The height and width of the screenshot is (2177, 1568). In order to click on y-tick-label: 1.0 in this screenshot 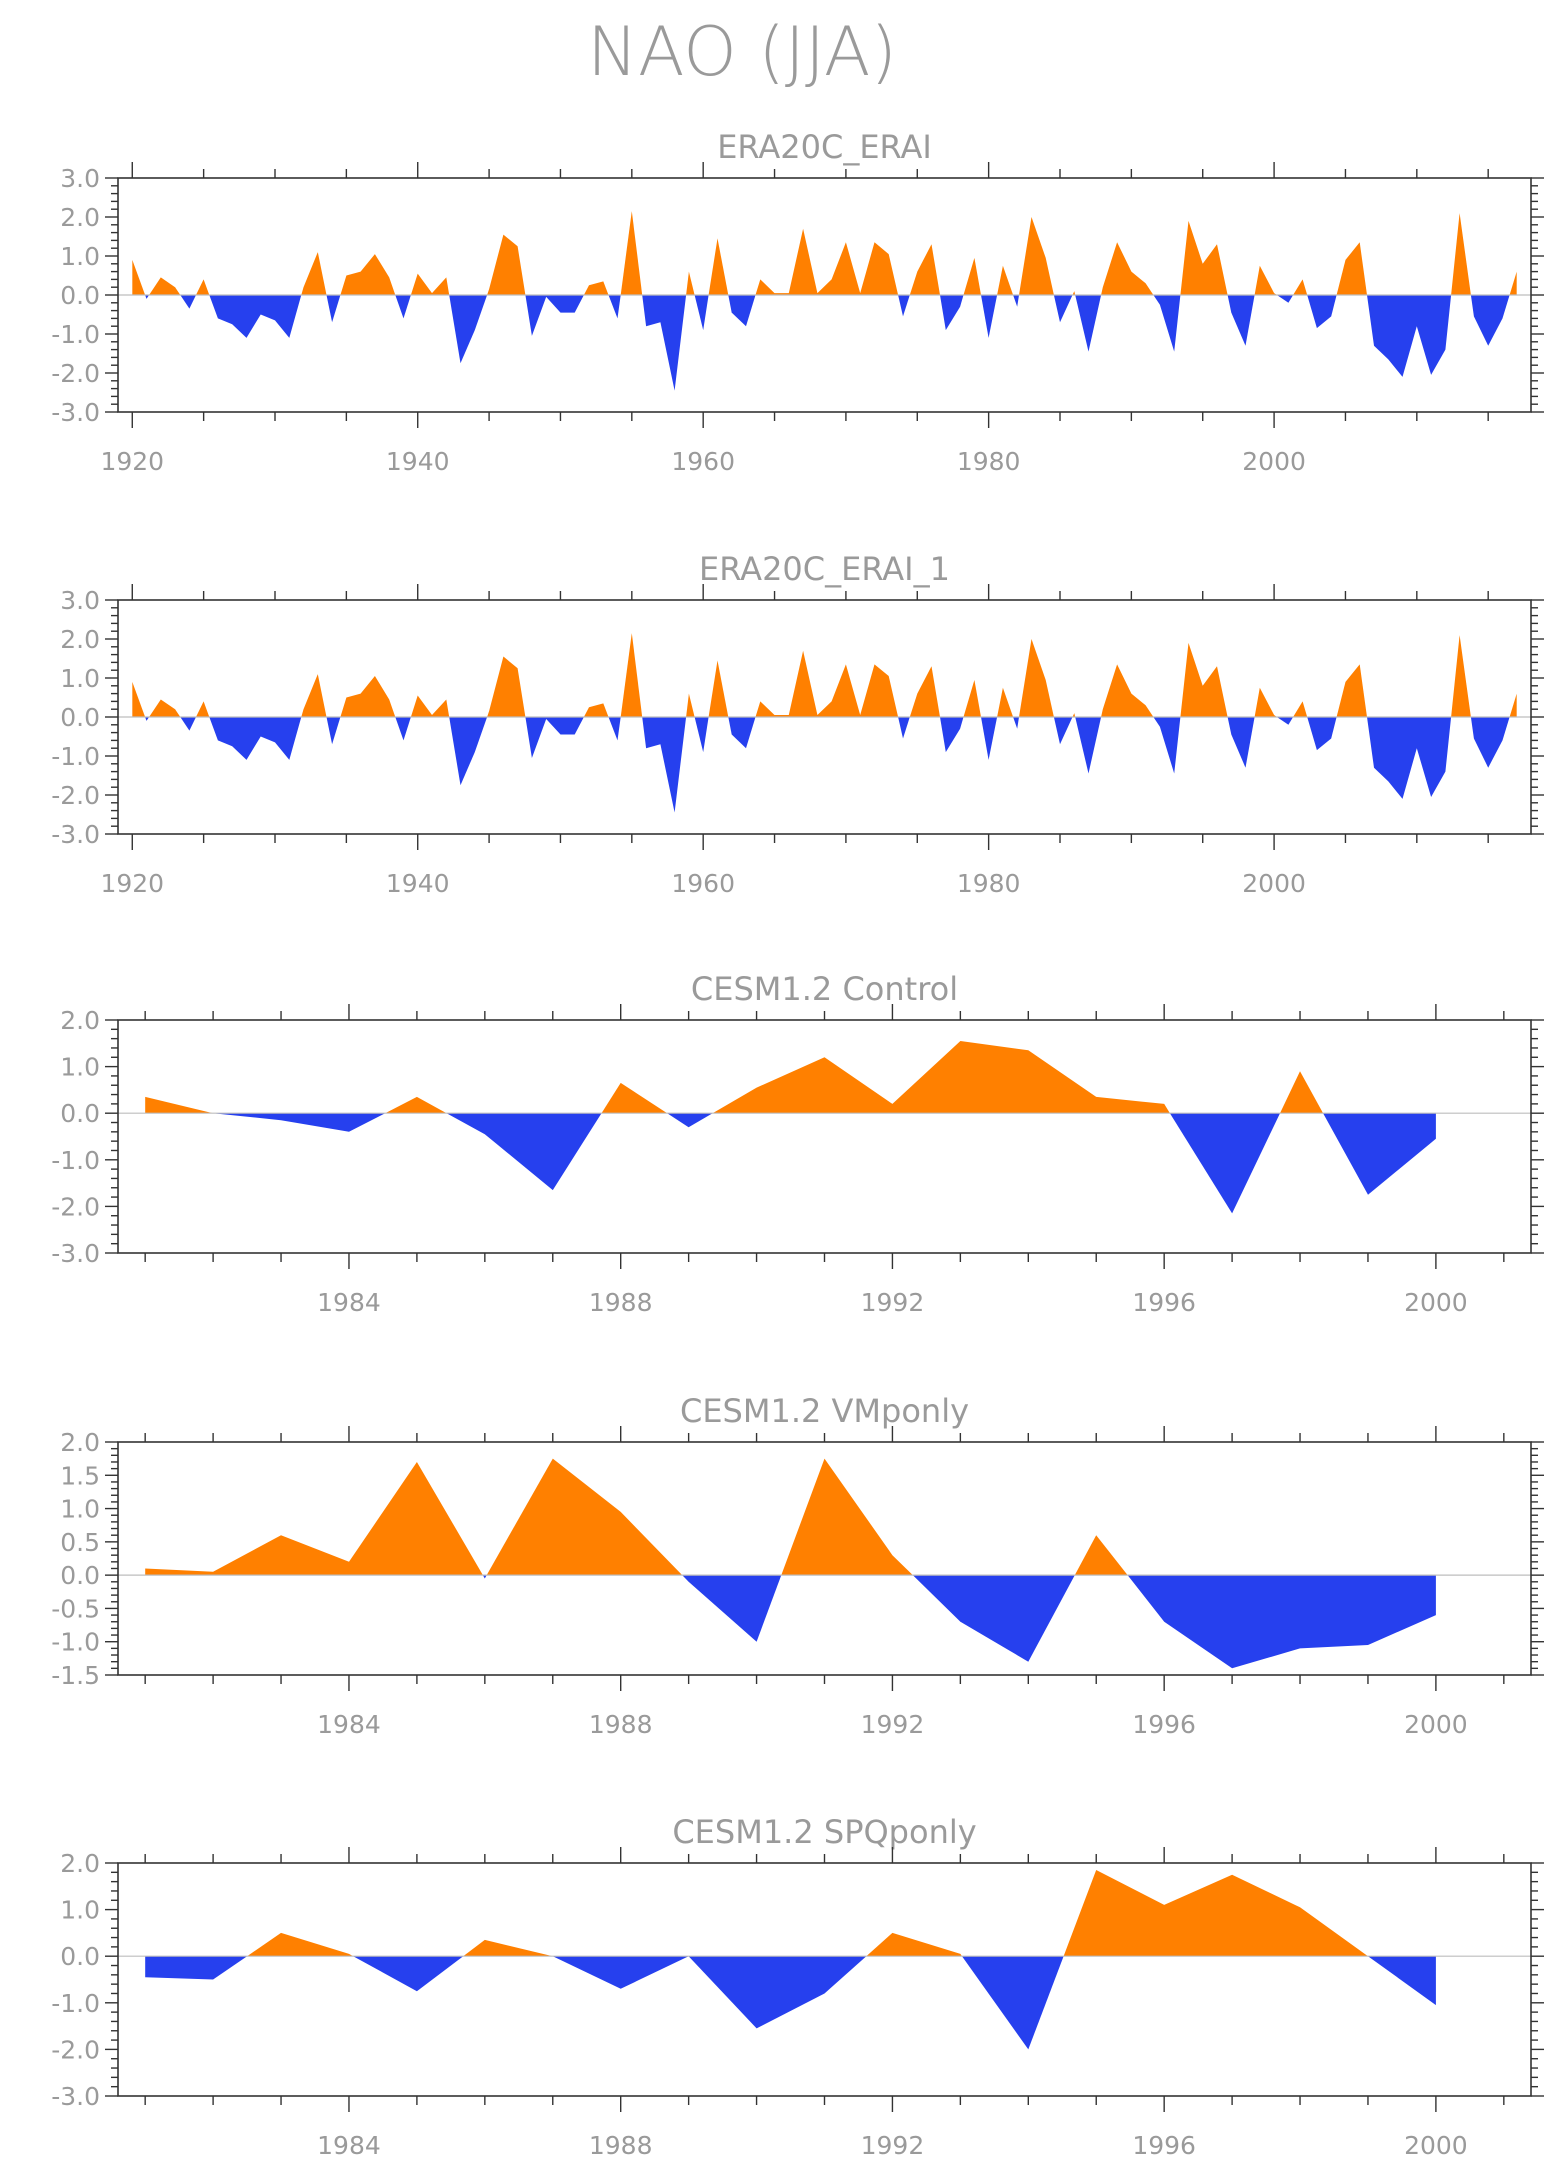, I will do `click(80, 1910)`.